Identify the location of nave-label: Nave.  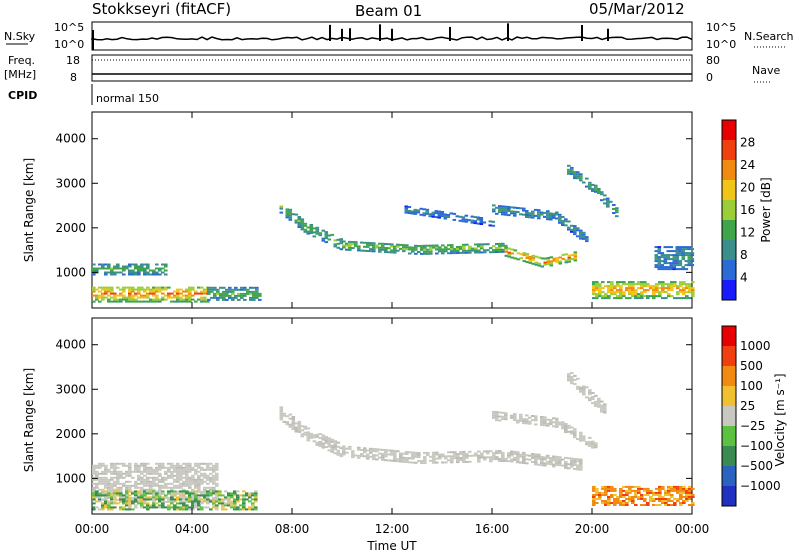
(766, 70).